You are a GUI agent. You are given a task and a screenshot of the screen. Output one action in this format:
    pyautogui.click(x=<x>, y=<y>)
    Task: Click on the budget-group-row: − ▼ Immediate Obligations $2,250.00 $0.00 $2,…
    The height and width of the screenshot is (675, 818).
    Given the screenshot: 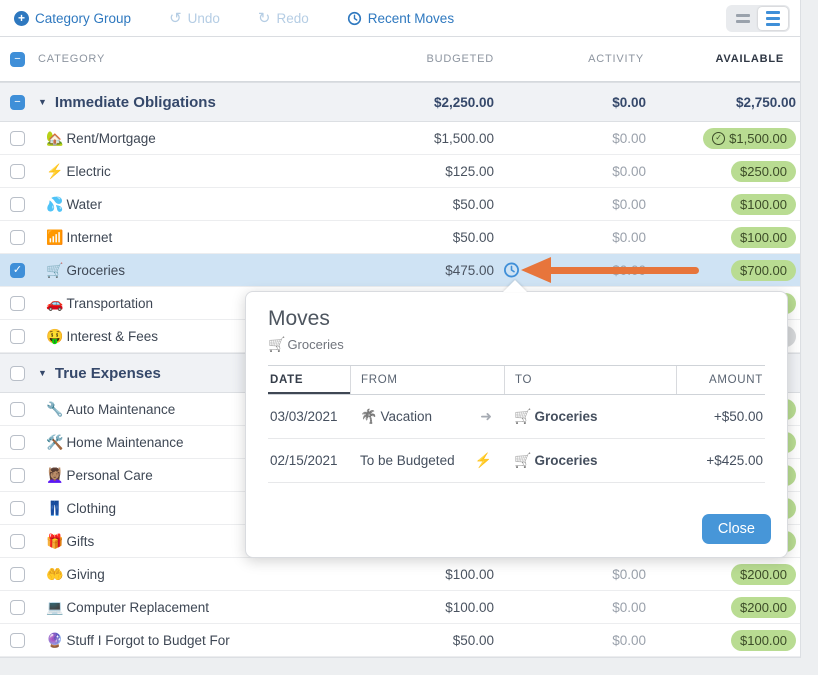 What is the action you would take?
    pyautogui.click(x=400, y=102)
    